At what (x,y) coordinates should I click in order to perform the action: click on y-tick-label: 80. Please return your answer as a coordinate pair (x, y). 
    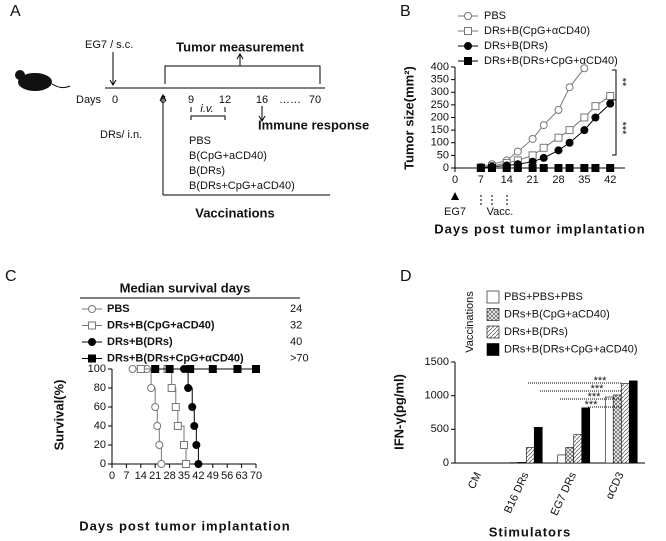
    Looking at the image, I should click on (100, 388).